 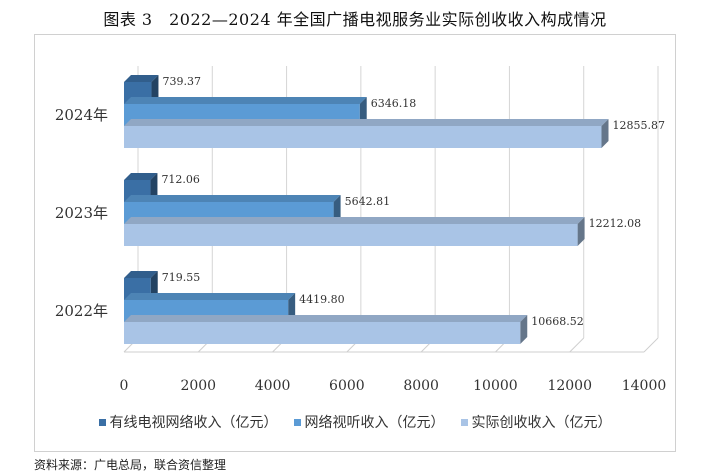 What do you see at coordinates (198, 386) in the screenshot?
I see `x-tick-label: 2000` at bounding box center [198, 386].